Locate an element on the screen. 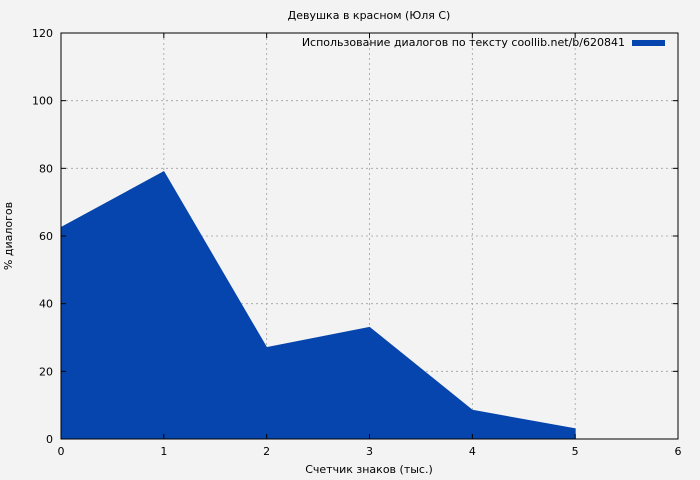 The image size is (700, 480). x-axis-label: Счетчик знаков (тыс.) is located at coordinates (369, 469).